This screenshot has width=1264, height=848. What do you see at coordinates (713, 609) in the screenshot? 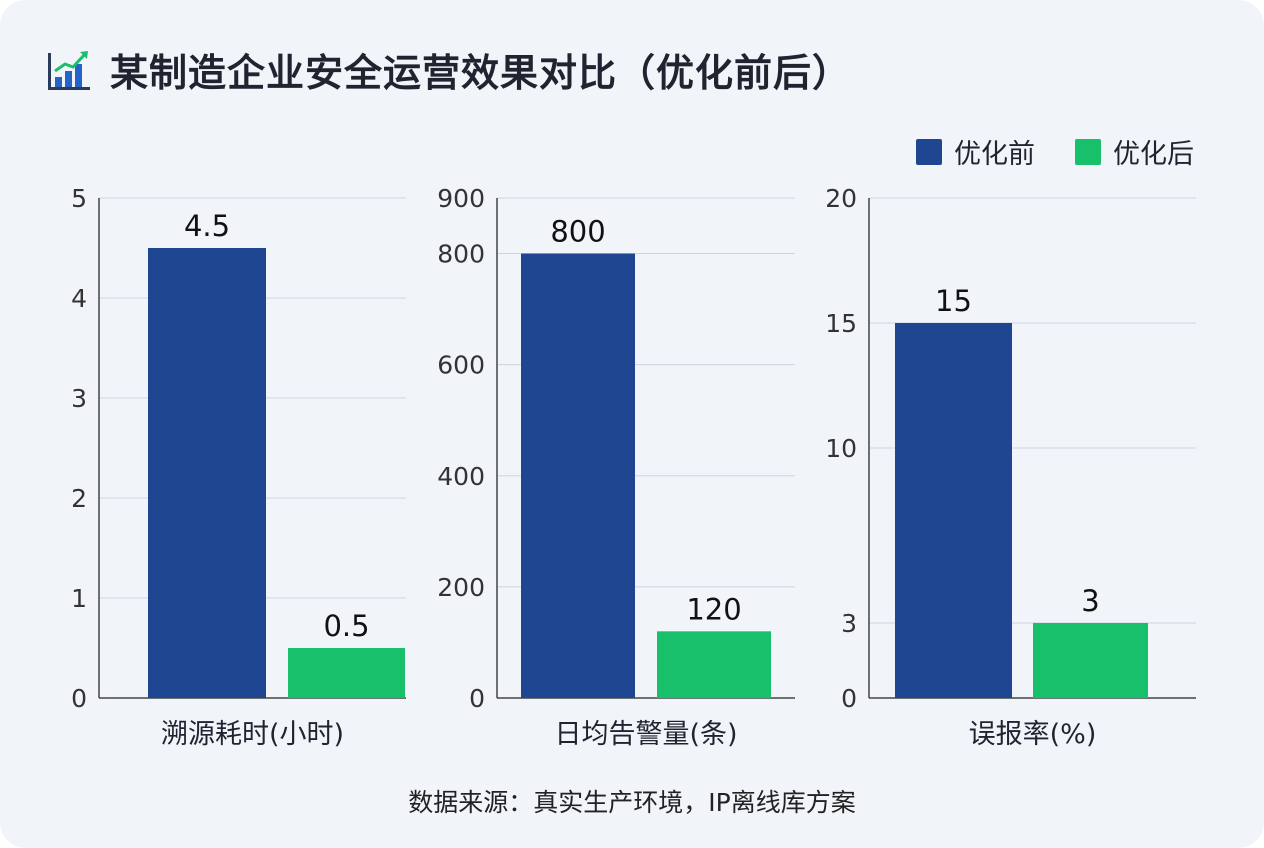
I see `data-label: 120` at bounding box center [713, 609].